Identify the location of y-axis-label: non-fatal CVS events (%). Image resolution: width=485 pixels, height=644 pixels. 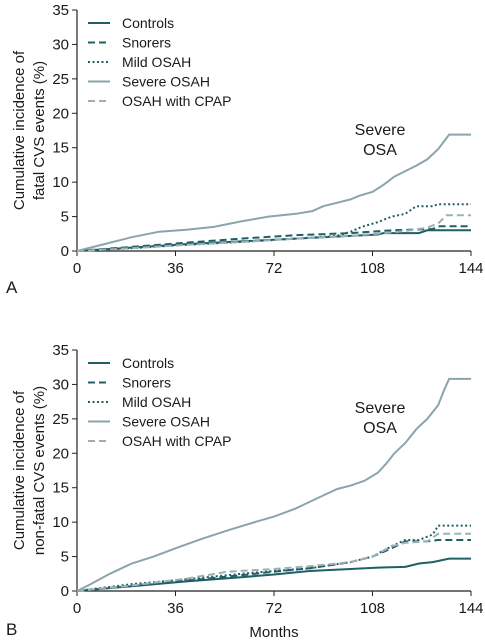
(39, 470).